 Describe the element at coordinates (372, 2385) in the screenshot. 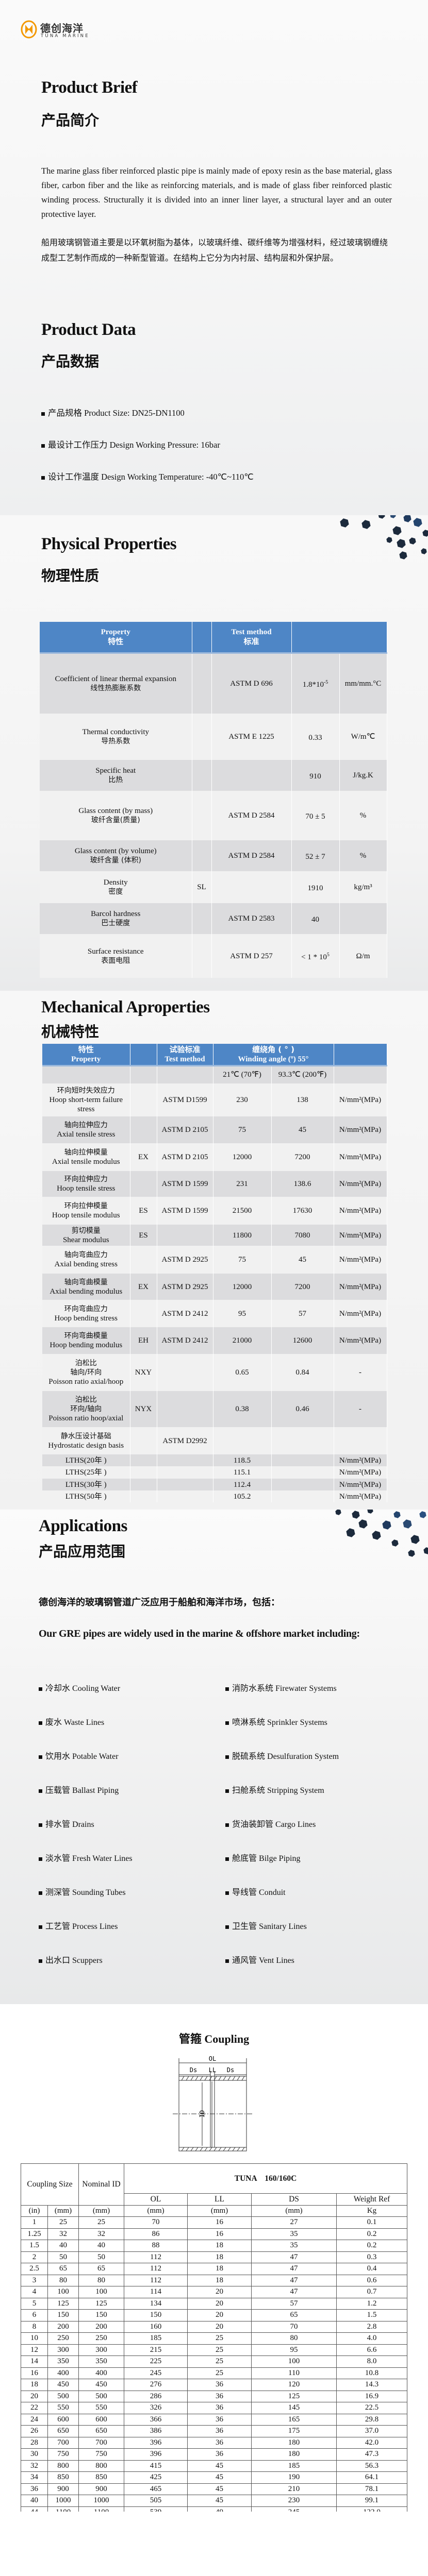

I see `cell: 14.3` at that location.